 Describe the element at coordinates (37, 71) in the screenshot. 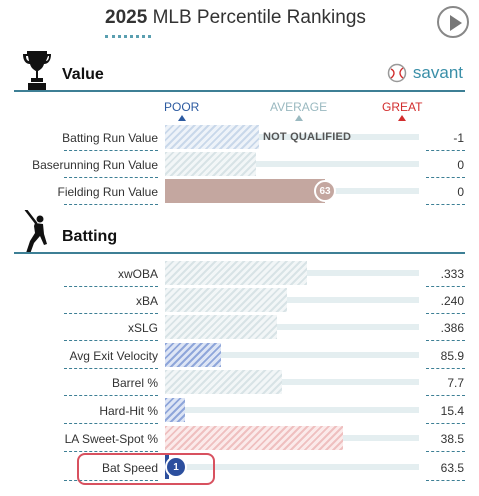

I see `trophy-icon` at that location.